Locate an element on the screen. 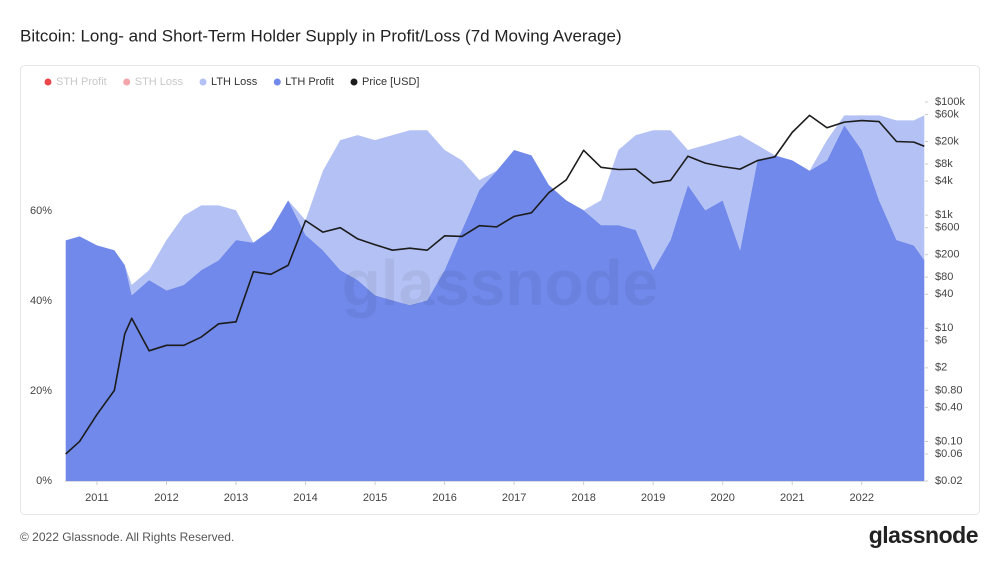 Image resolution: width=1000 pixels, height=563 pixels. x-tick-label: 2019 is located at coordinates (653, 498).